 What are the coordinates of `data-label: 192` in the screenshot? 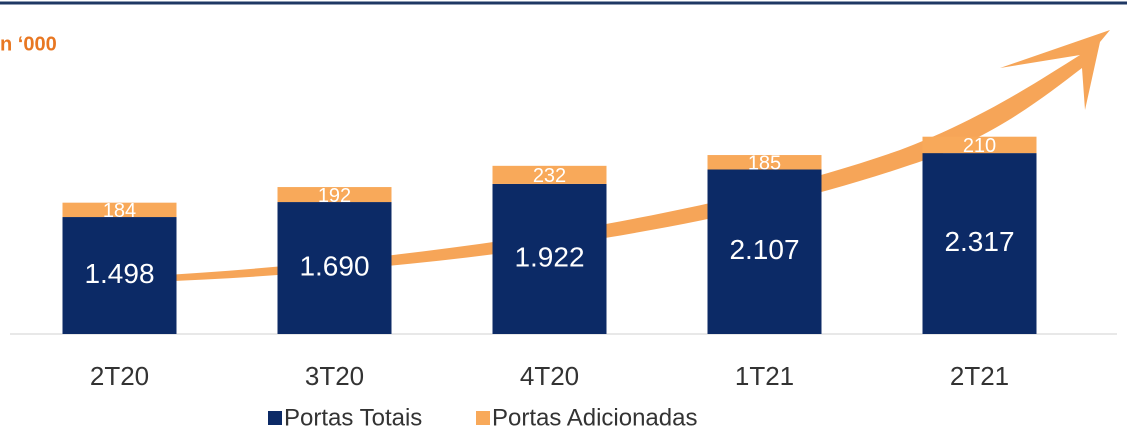 It's located at (334, 196).